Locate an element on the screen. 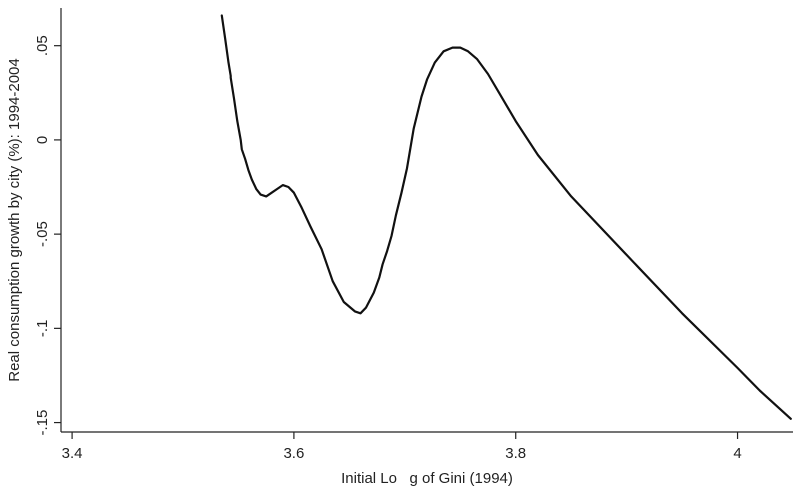 This screenshot has height=492, width=796. y-tick-label: .05 is located at coordinates (42, 45).